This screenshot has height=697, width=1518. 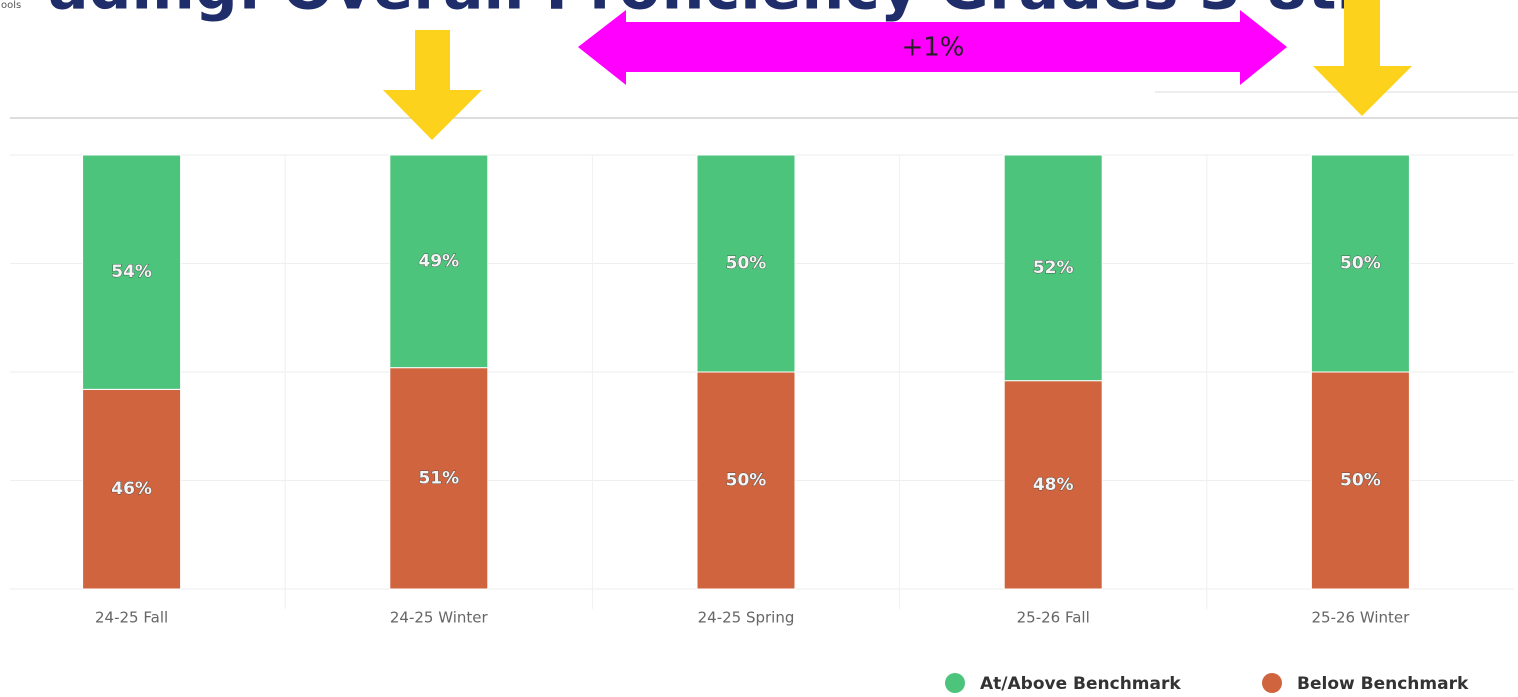 I want to click on legend-label: At/Above Benchmark, so click(x=1080, y=684).